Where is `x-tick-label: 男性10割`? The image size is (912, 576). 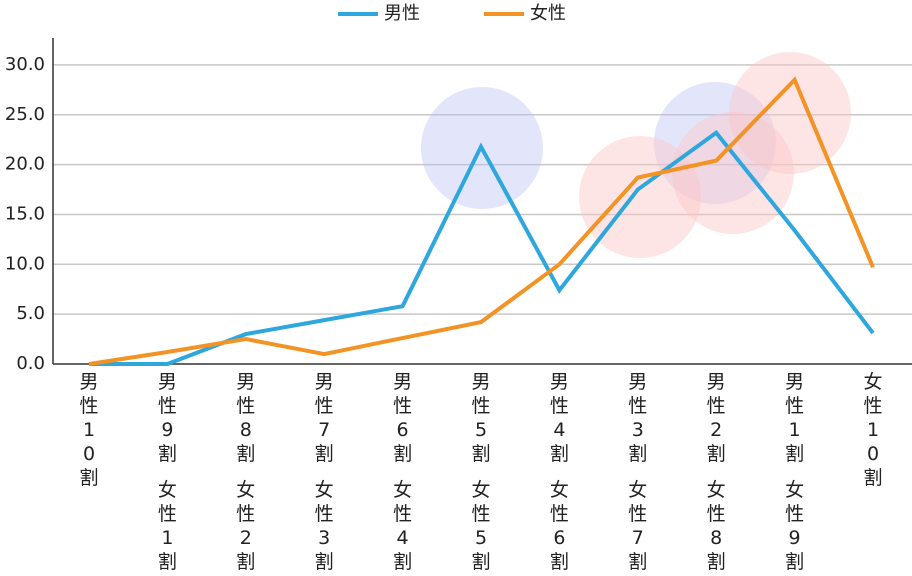
x-tick-label: 男性10割 is located at coordinates (89, 430).